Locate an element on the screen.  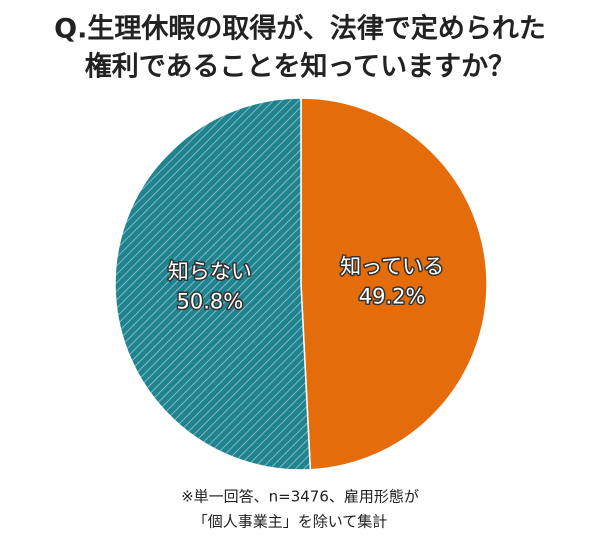
note: ※単一回答、n=3476、雇用形態が is located at coordinates (300, 497).